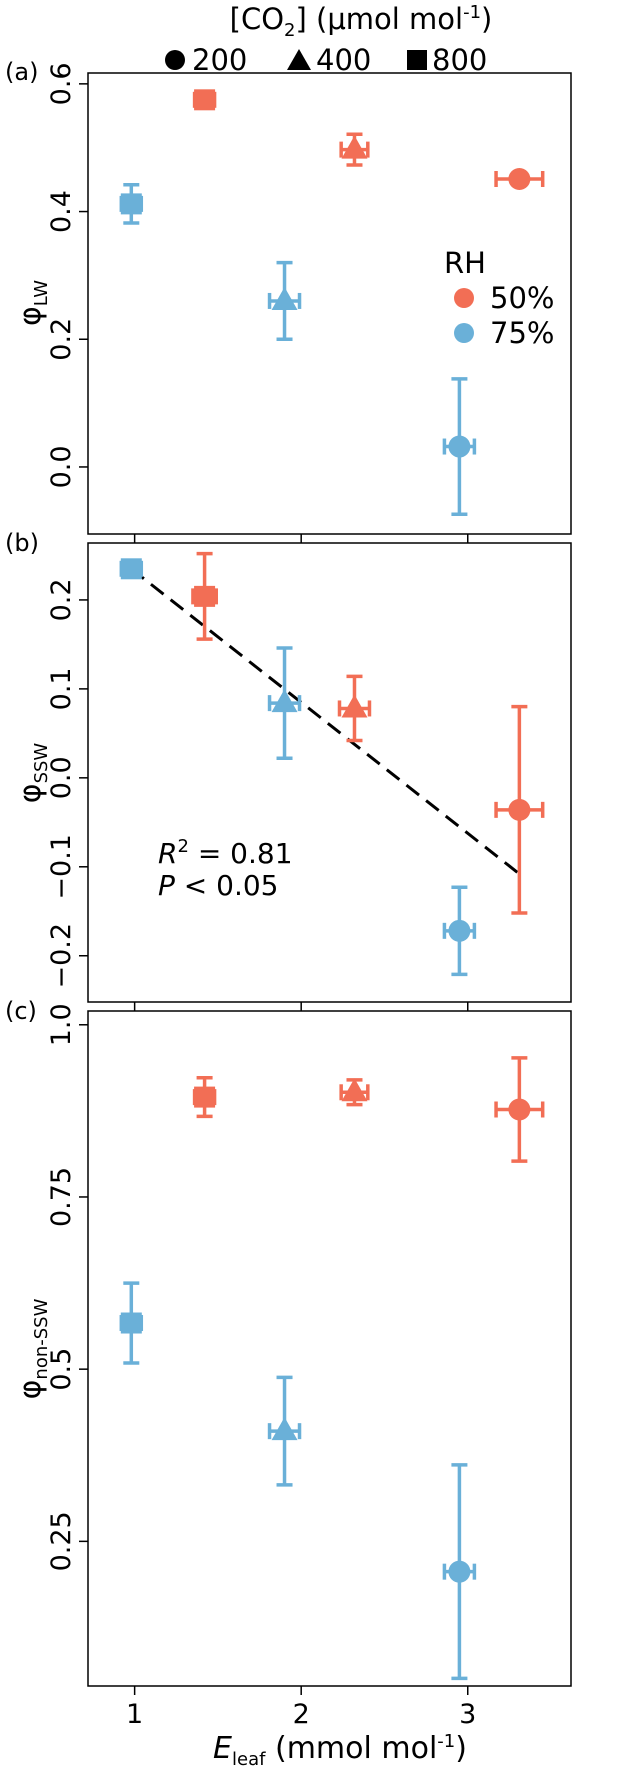  Describe the element at coordinates (219, 60) in the screenshot. I see `co2-200-legend-label: 200` at that location.